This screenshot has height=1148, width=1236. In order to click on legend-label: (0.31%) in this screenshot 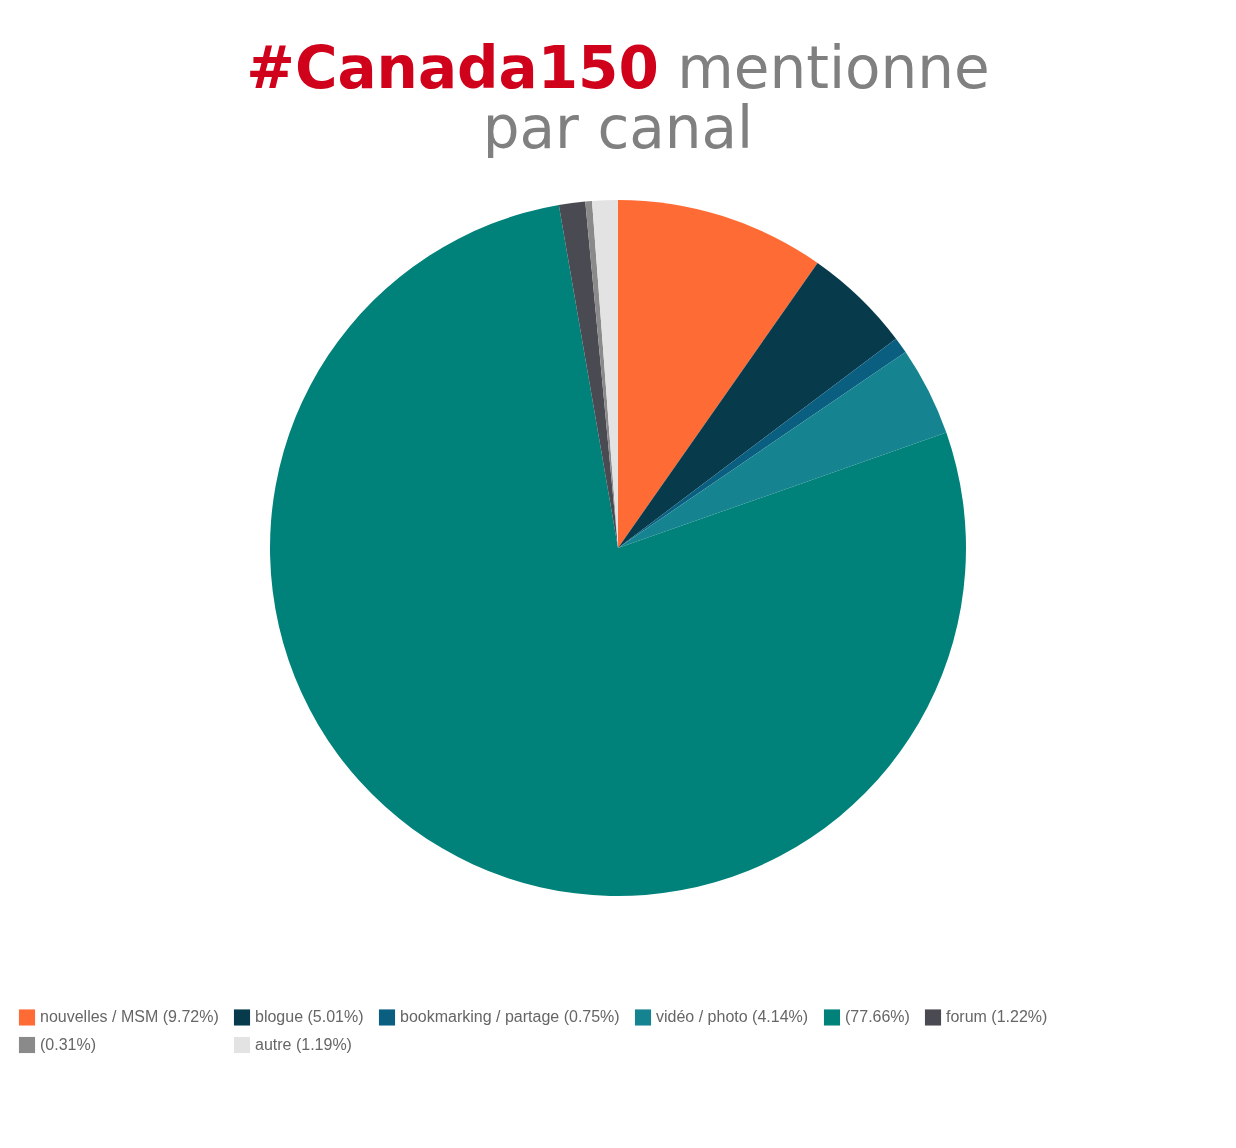, I will do `click(68, 1044)`.